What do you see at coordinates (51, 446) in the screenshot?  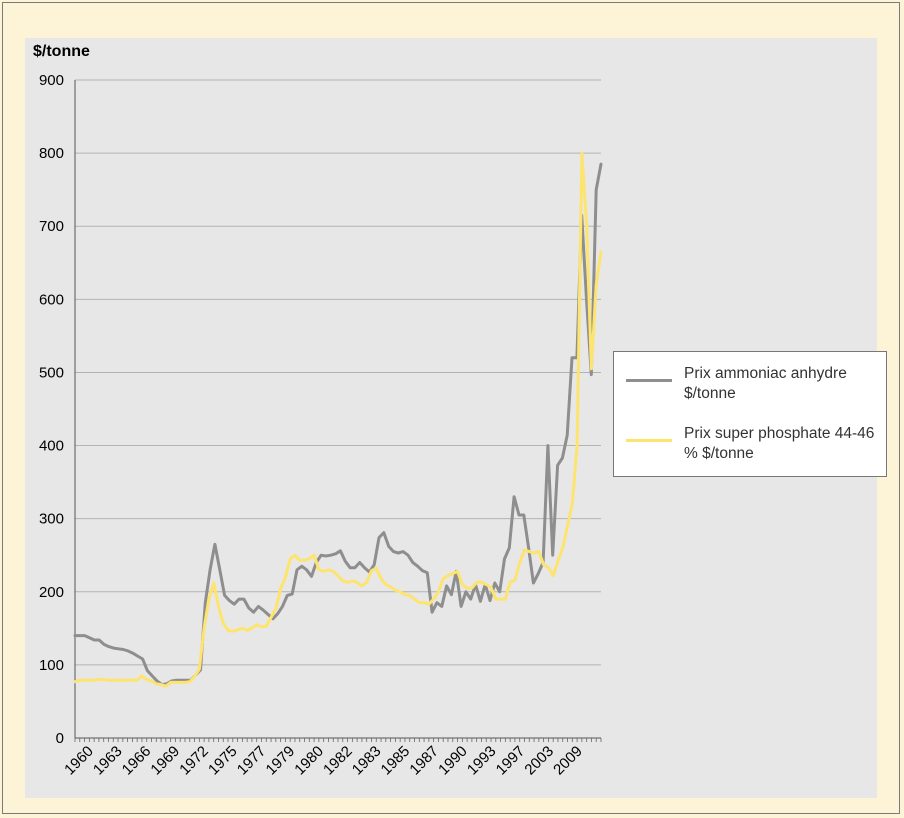 I see `y-tick-label: 400` at bounding box center [51, 446].